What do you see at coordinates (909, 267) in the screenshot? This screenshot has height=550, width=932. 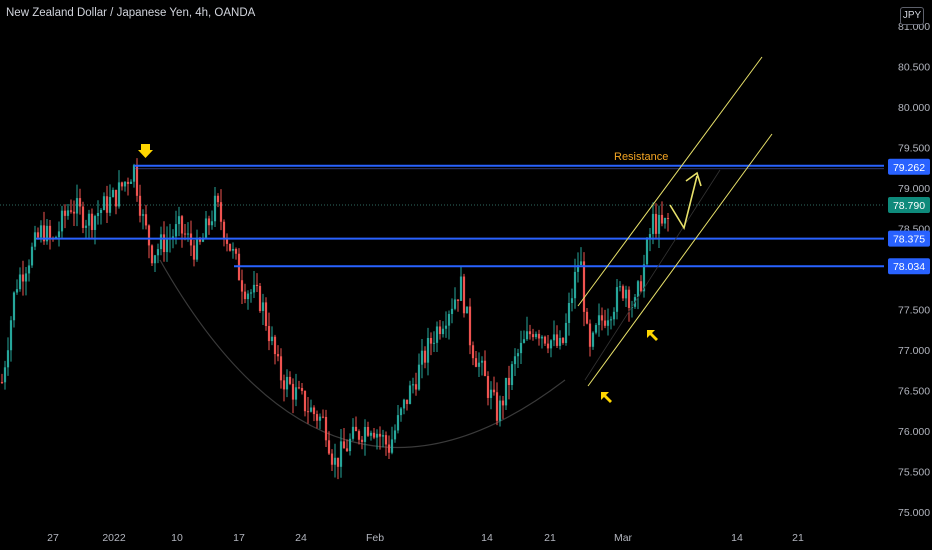 I see `price-tag-label: 78.034` at bounding box center [909, 267].